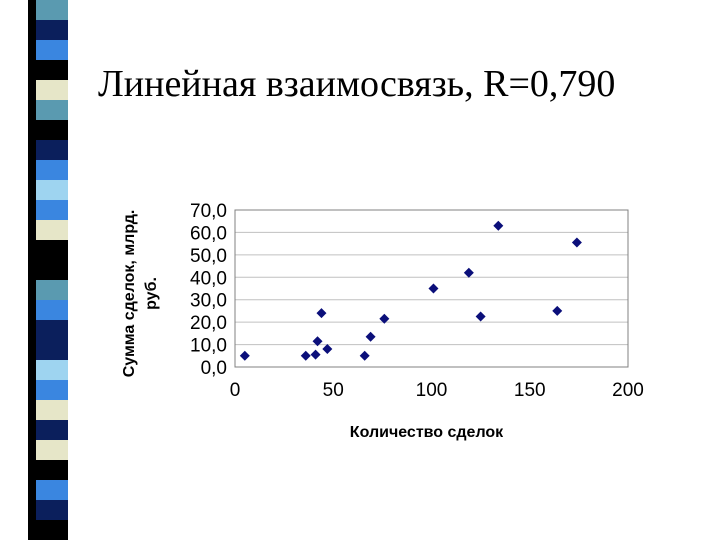 This screenshot has height=540, width=720. I want to click on y-tick-label: 50,0, so click(208, 256).